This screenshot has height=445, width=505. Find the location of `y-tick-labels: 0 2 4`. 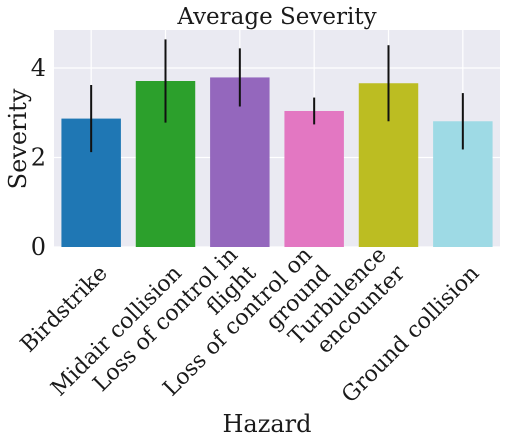

y-tick-labels: 0 2 4 is located at coordinates (38, 157).